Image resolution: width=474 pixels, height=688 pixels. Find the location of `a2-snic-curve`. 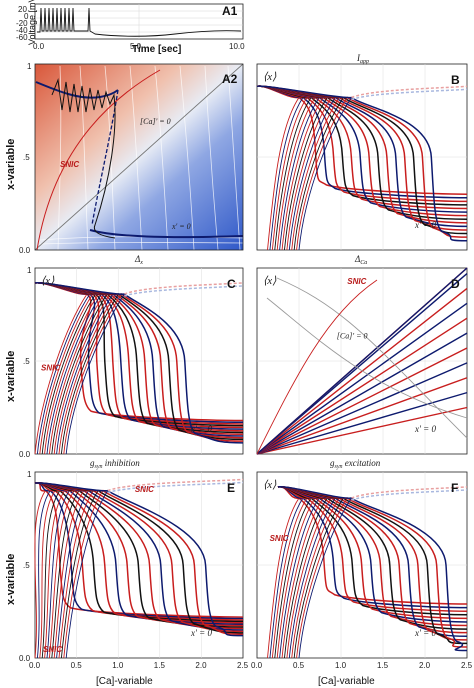

a2-snic-curve is located at coordinates (98, 159).